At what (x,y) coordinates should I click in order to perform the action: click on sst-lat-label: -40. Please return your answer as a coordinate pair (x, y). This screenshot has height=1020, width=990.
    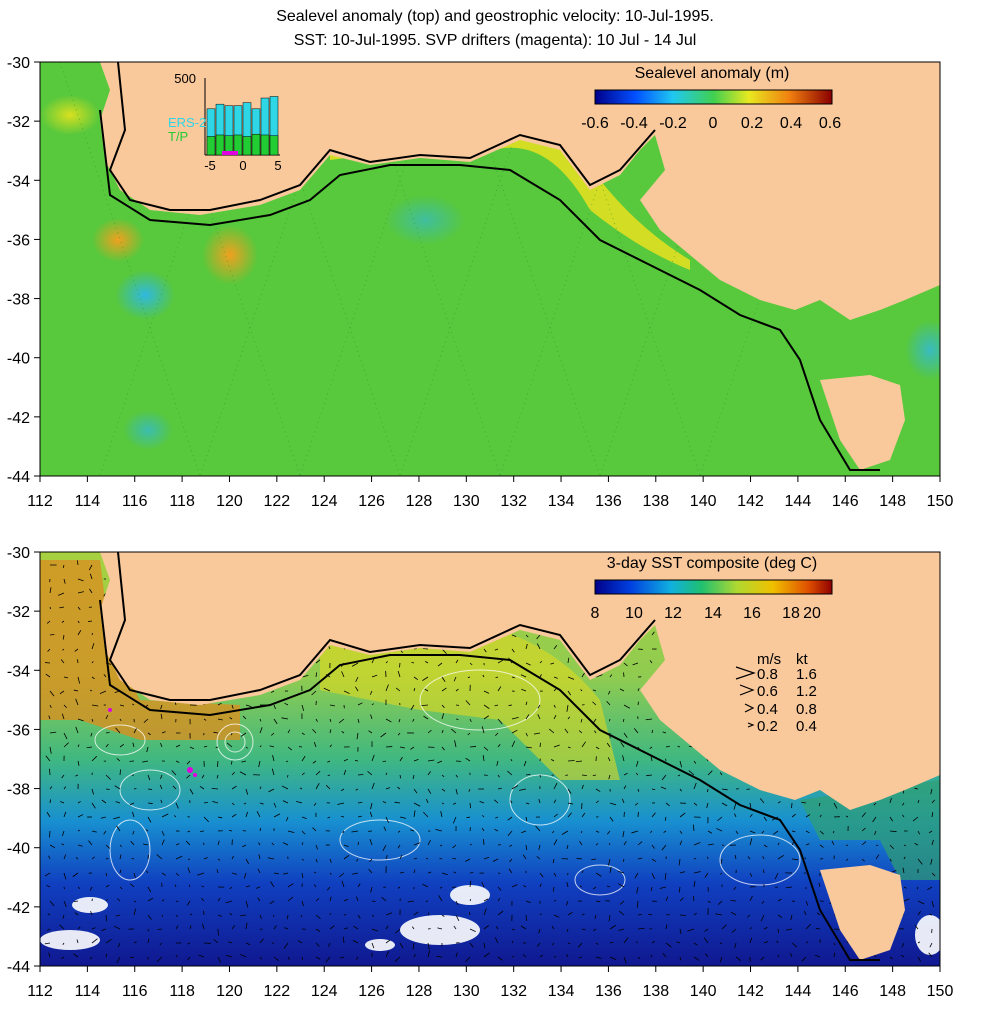
    Looking at the image, I should click on (18, 849).